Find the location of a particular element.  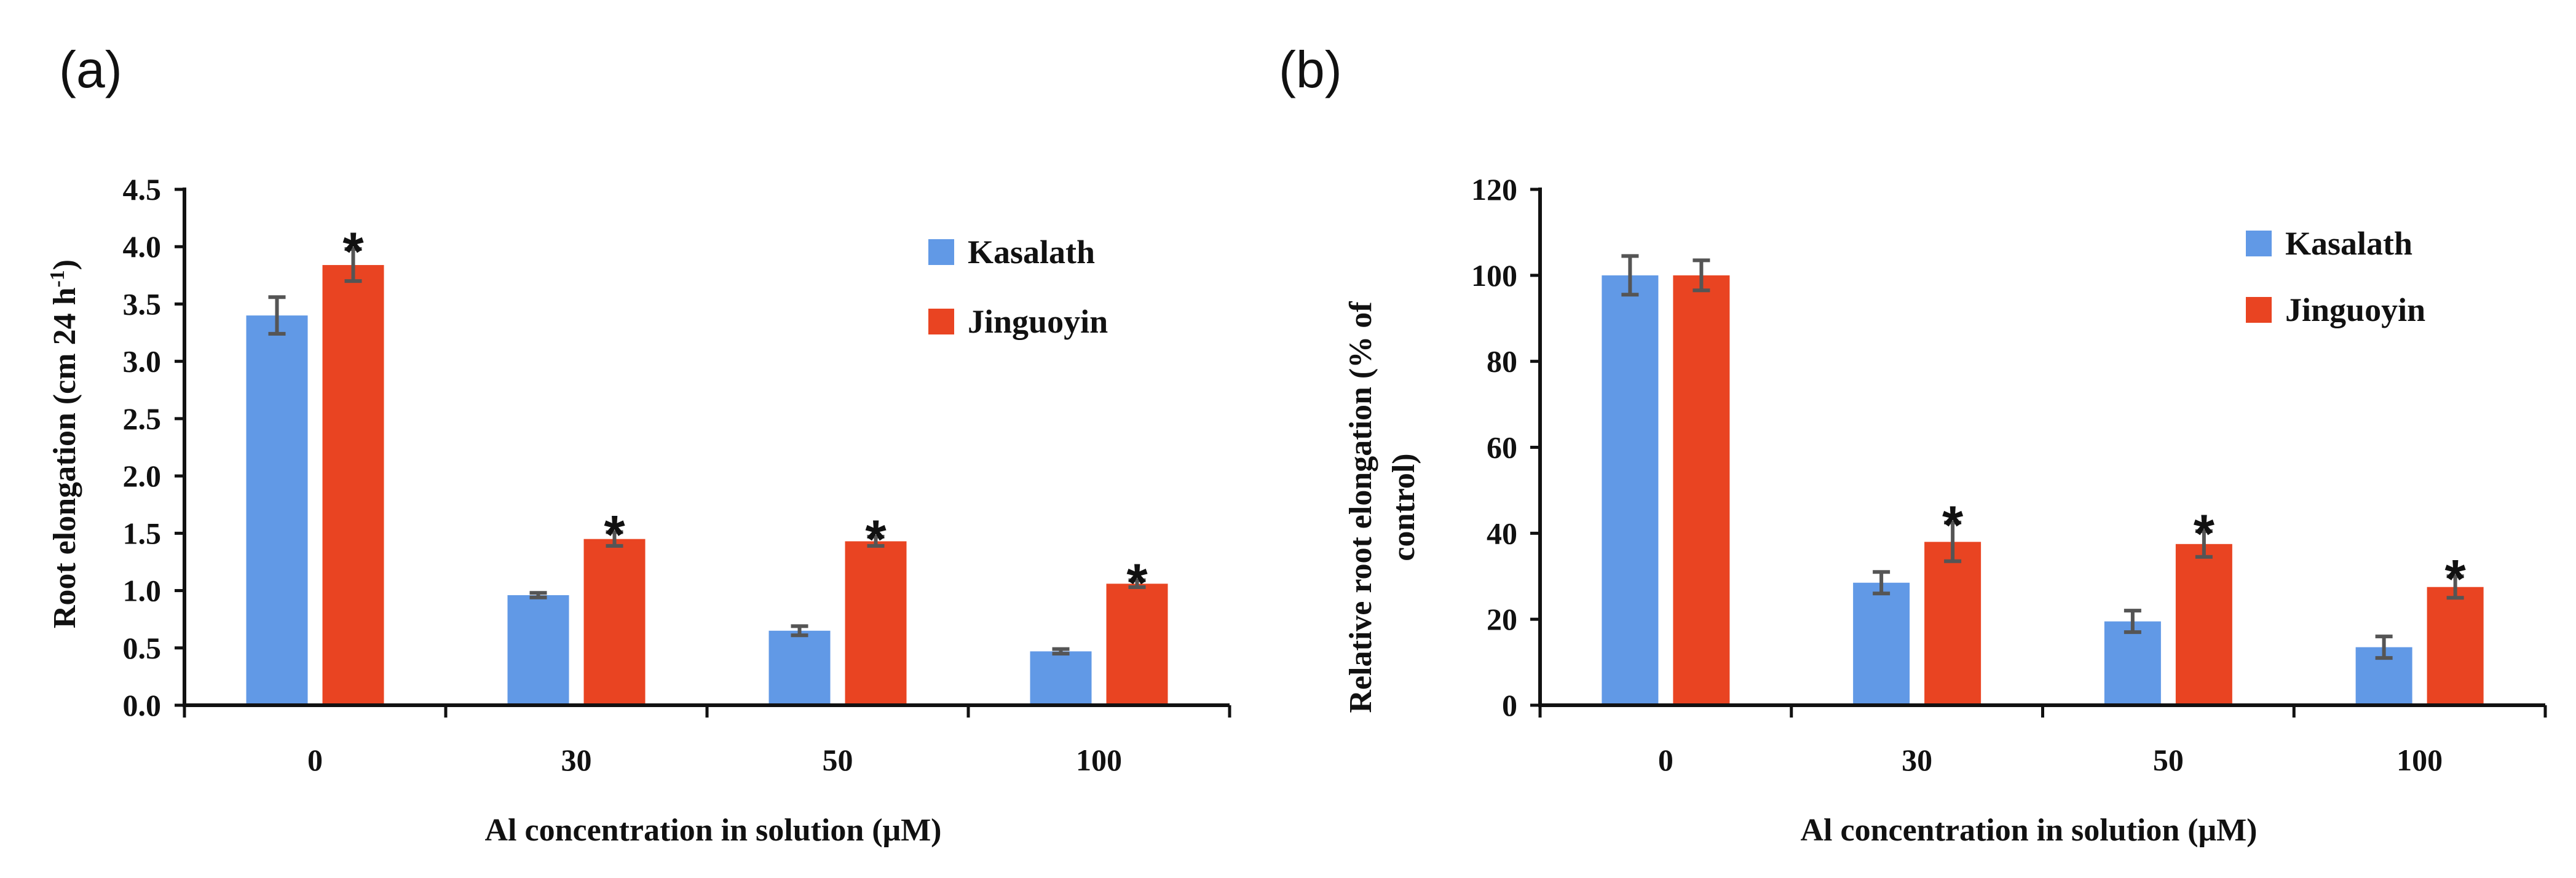

panel-a-label: (a) is located at coordinates (91, 69).